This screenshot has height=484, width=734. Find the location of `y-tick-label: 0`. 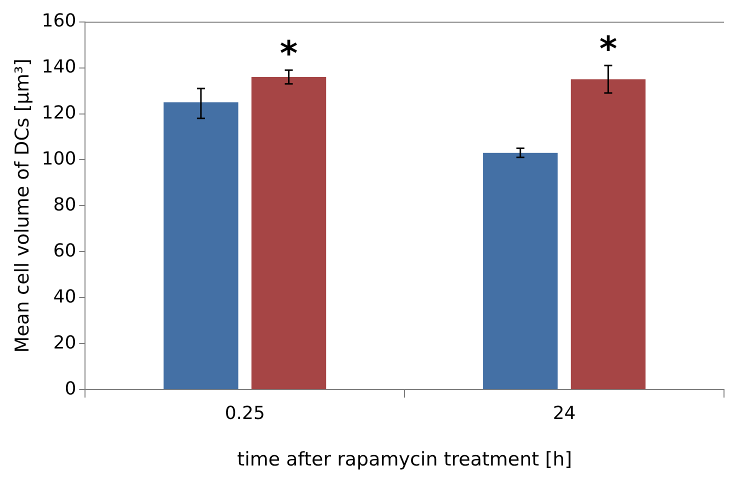

y-tick-label: 0 is located at coordinates (70, 389).